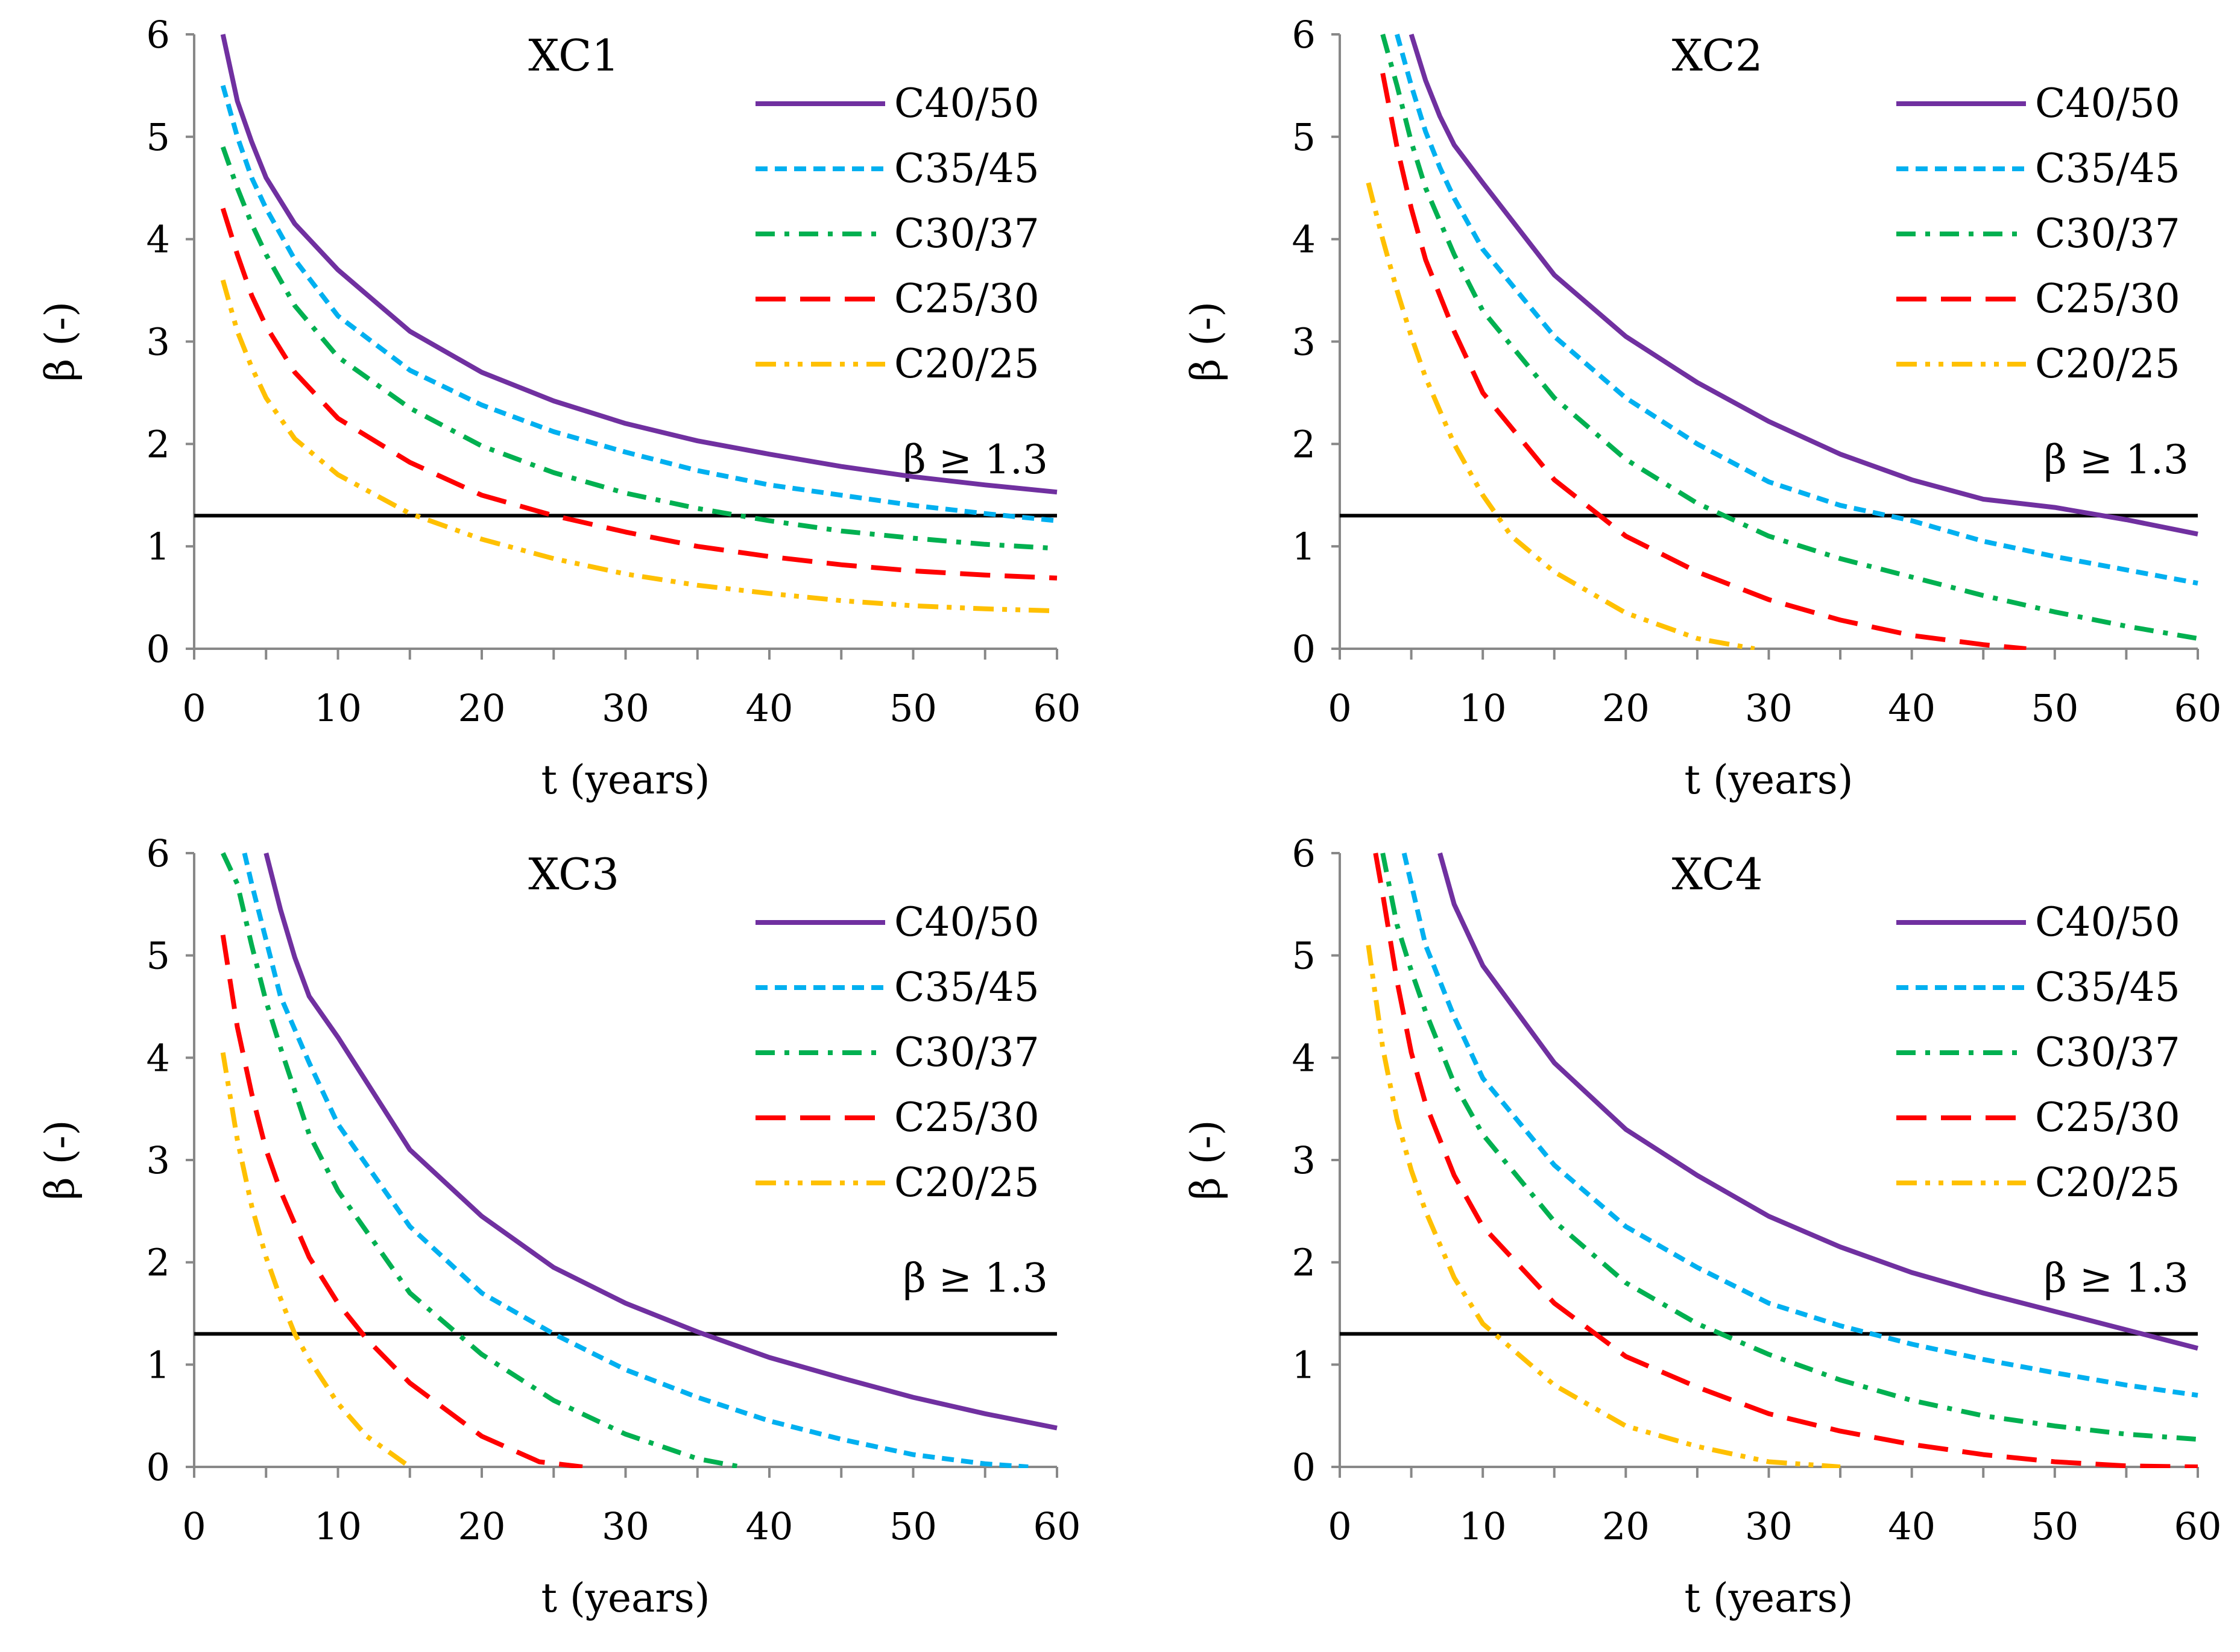 Image resolution: width=2240 pixels, height=1652 pixels. Describe the element at coordinates (1339, 708) in the screenshot. I see `x-tick-label: 0` at that location.